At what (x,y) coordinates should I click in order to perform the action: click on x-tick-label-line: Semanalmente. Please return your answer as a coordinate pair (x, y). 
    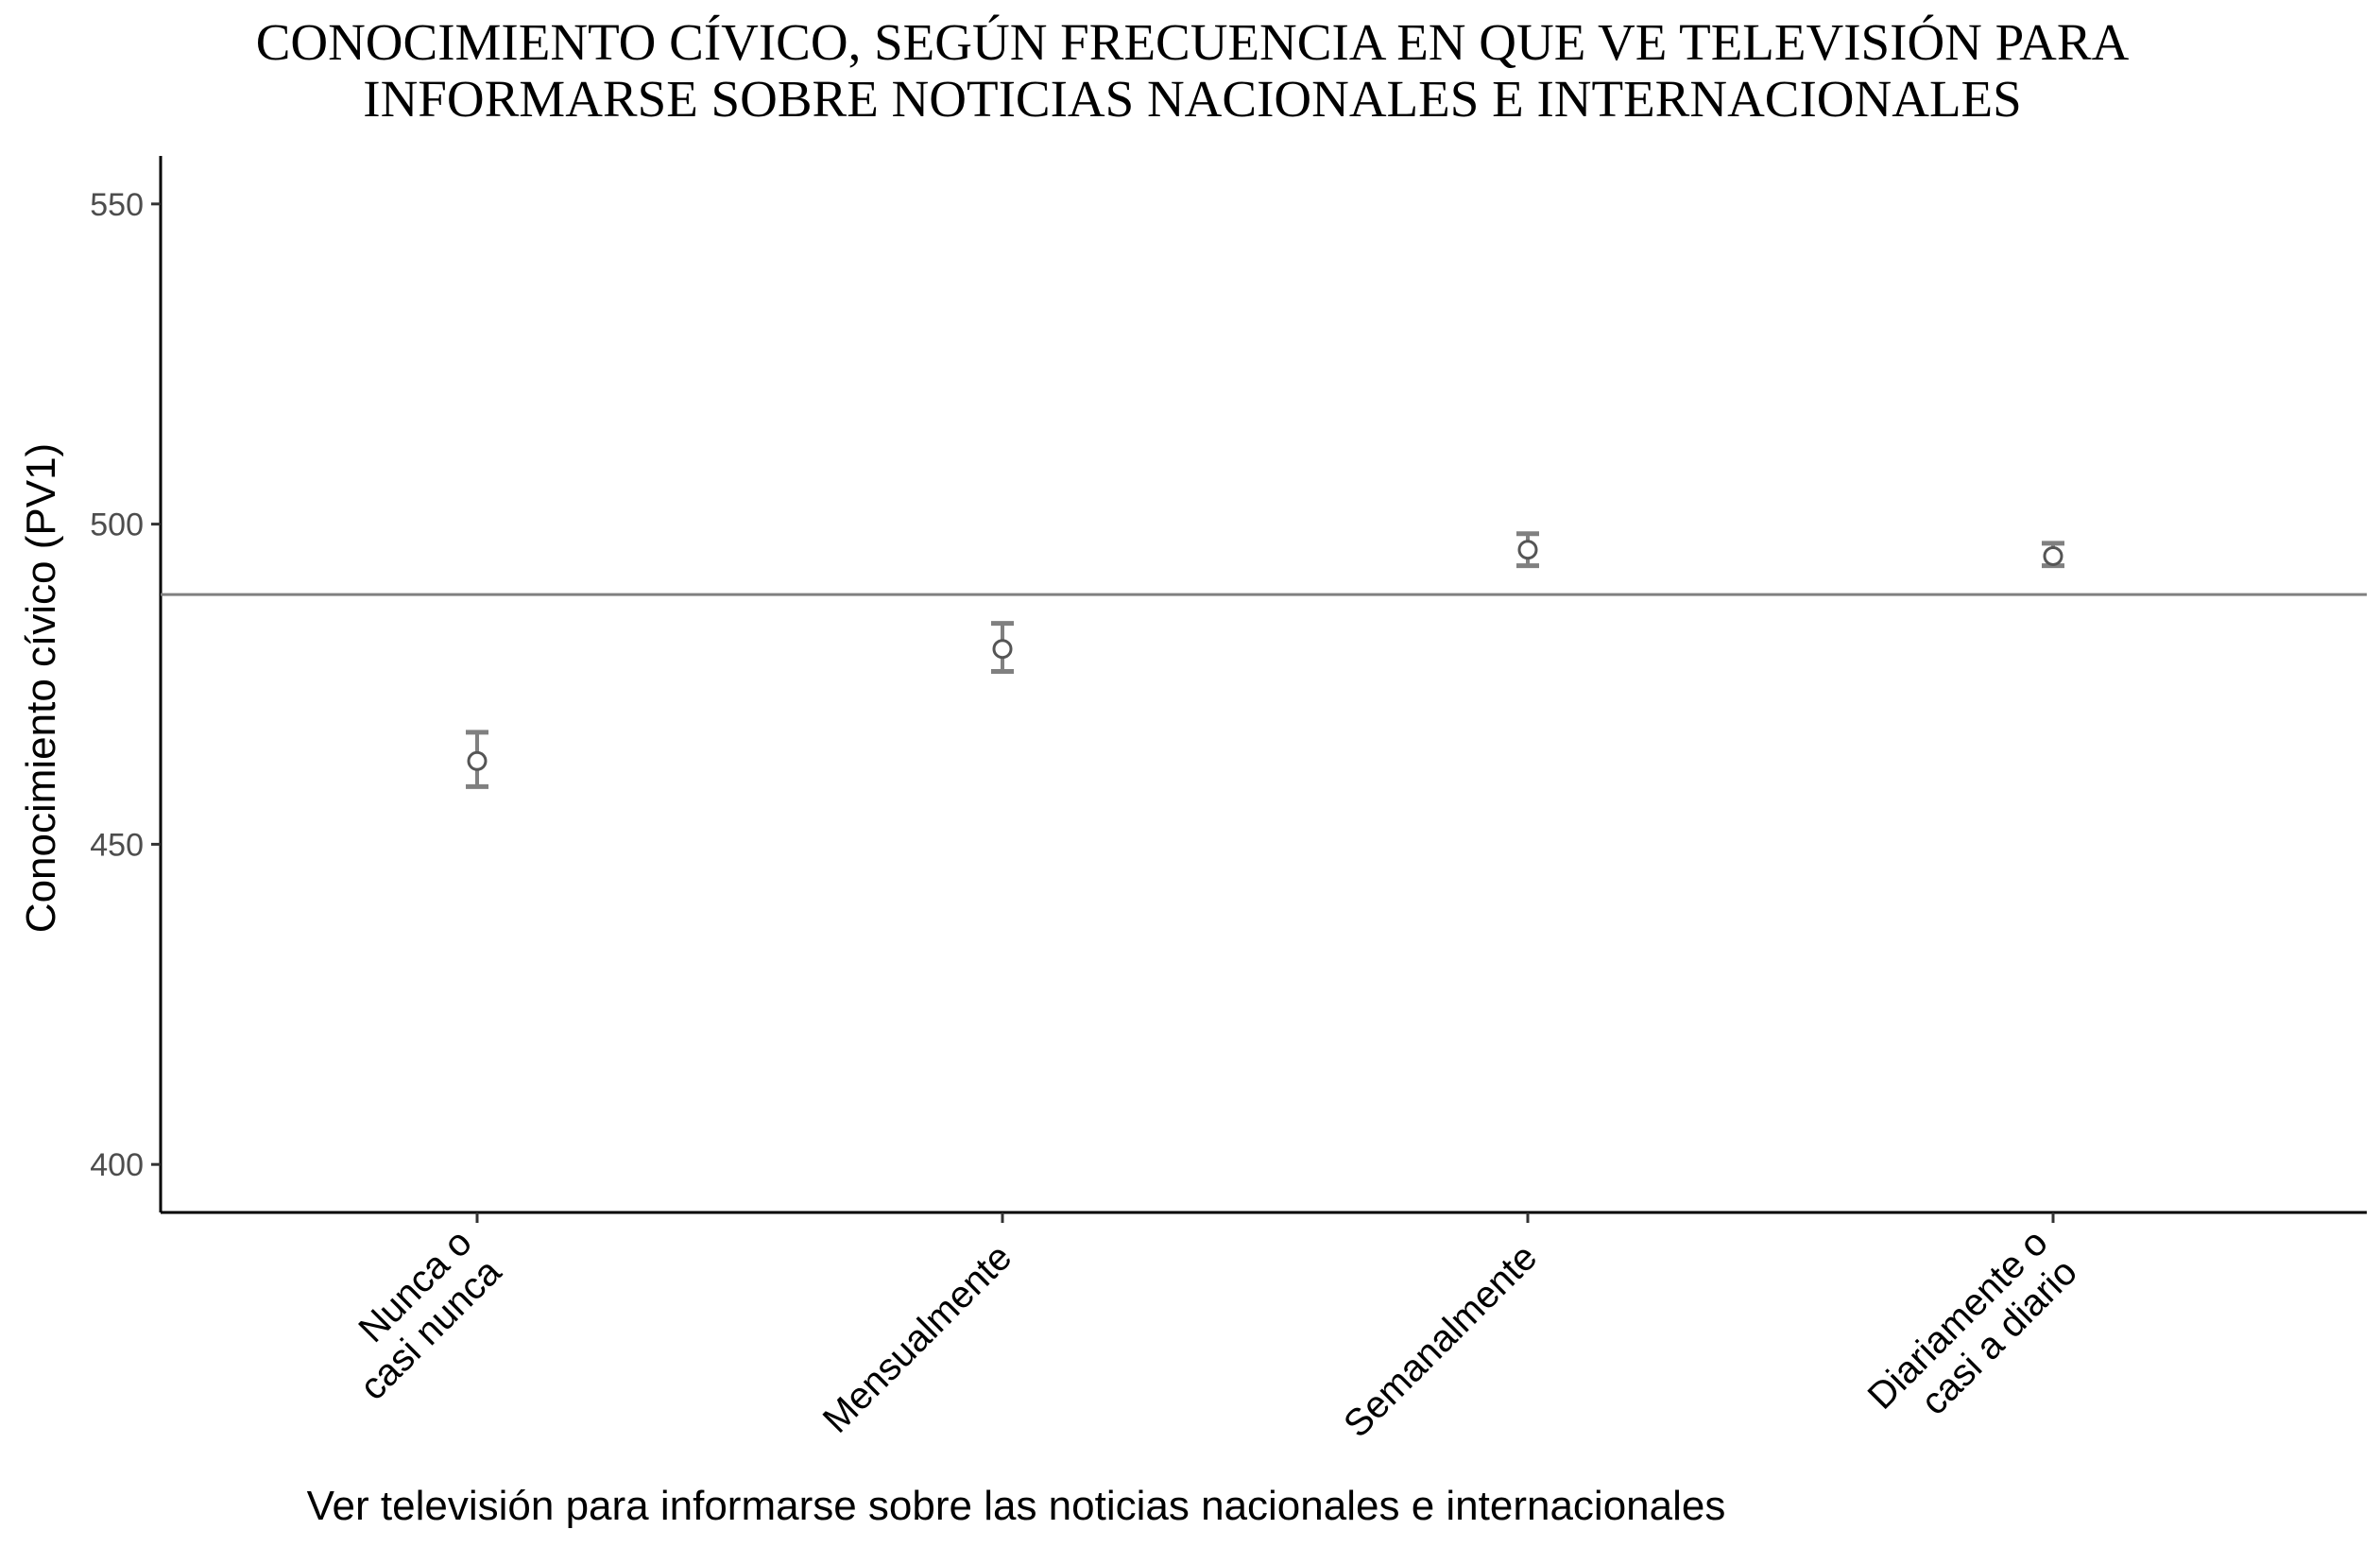
    Looking at the image, I should click on (1440, 1340).